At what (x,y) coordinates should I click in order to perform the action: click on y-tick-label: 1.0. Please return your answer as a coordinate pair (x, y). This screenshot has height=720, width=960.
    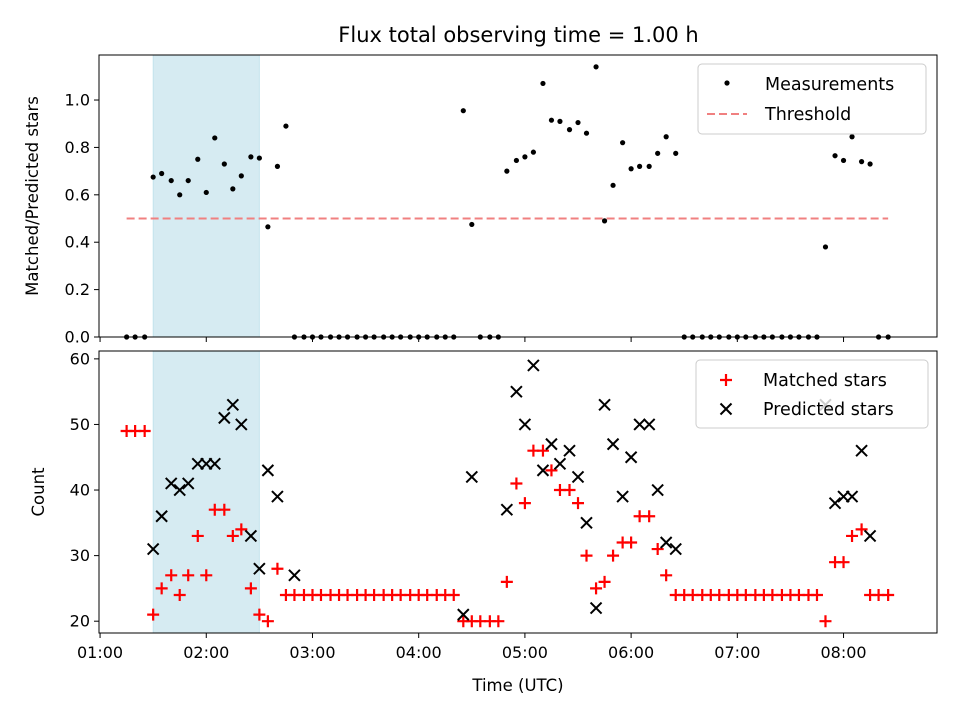
    Looking at the image, I should click on (77, 100).